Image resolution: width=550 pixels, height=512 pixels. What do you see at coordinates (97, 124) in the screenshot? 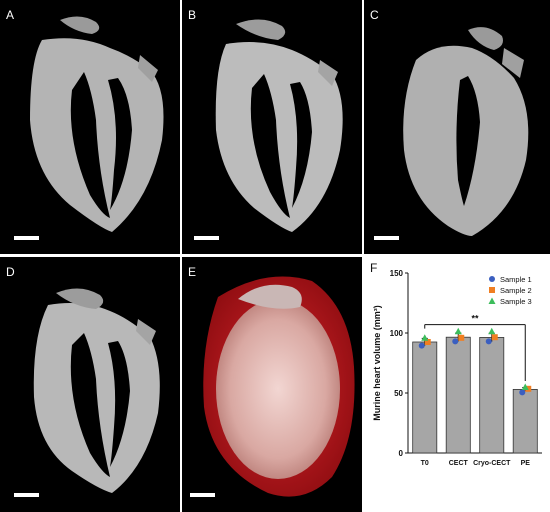
I see `heart-slice-a` at bounding box center [97, 124].